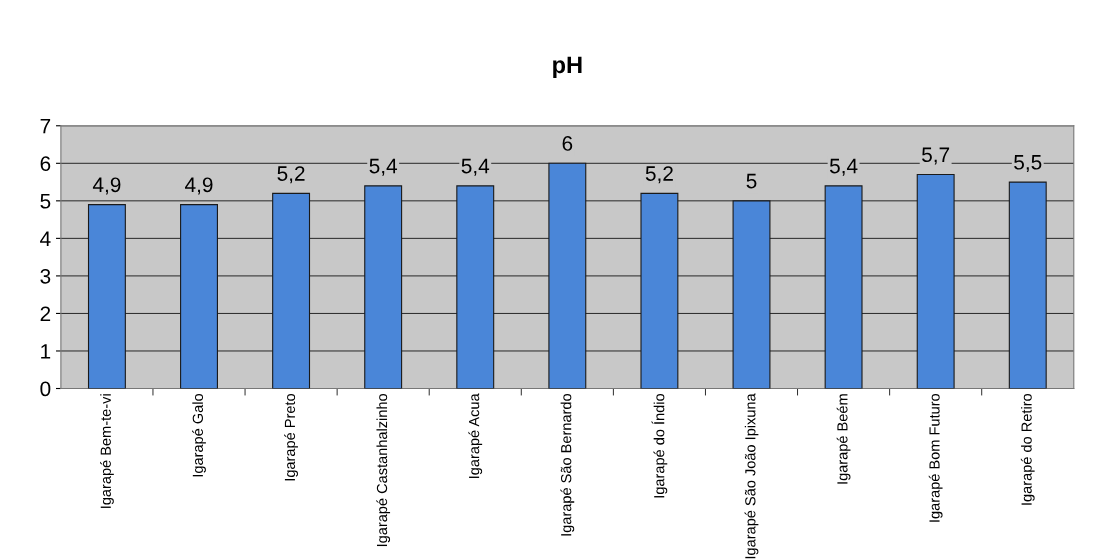 Image resolution: width=1107 pixels, height=559 pixels. Describe the element at coordinates (291, 437) in the screenshot. I see `x-tick-label: Igarapé Preto` at that location.